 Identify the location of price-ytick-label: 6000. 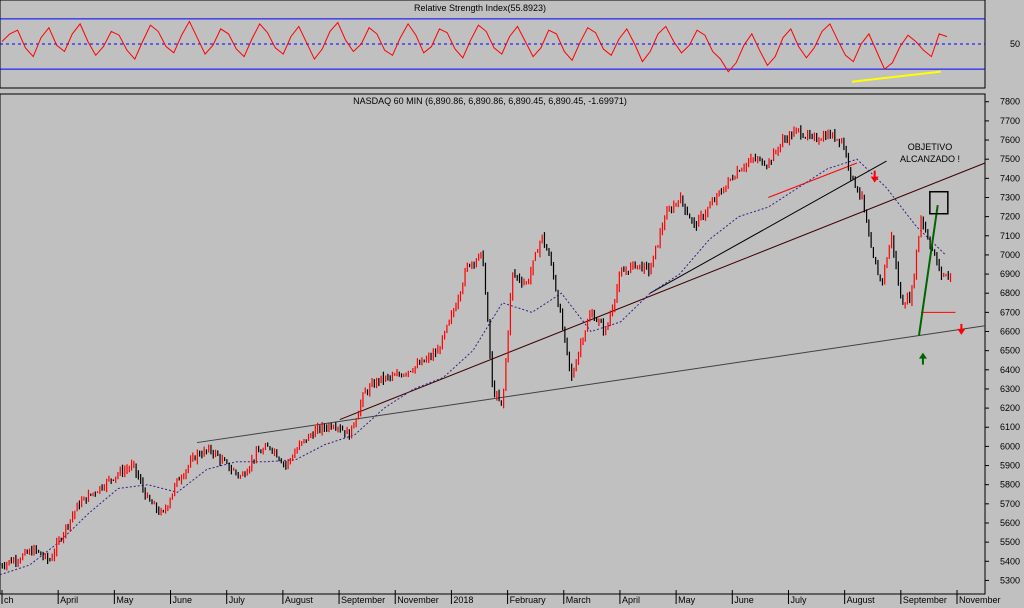
(1010, 446).